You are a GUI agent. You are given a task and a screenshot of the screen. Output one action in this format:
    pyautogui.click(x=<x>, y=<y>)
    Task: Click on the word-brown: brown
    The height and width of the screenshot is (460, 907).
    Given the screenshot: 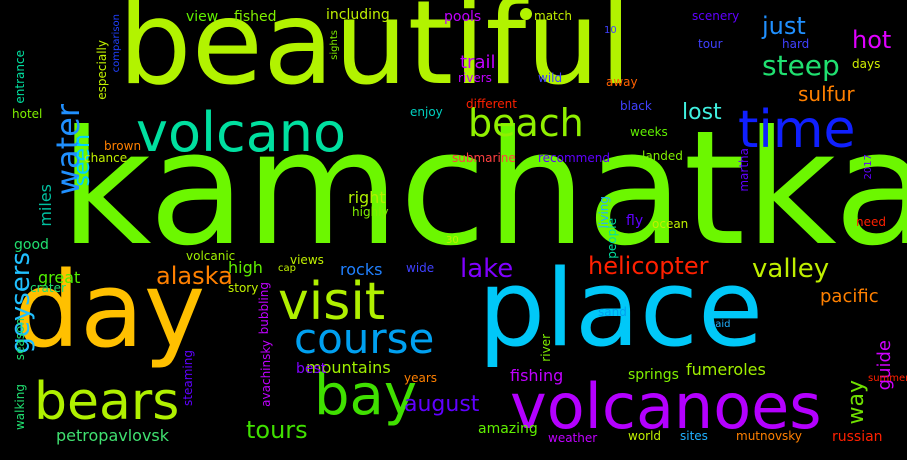 What is the action you would take?
    pyautogui.click(x=123, y=146)
    